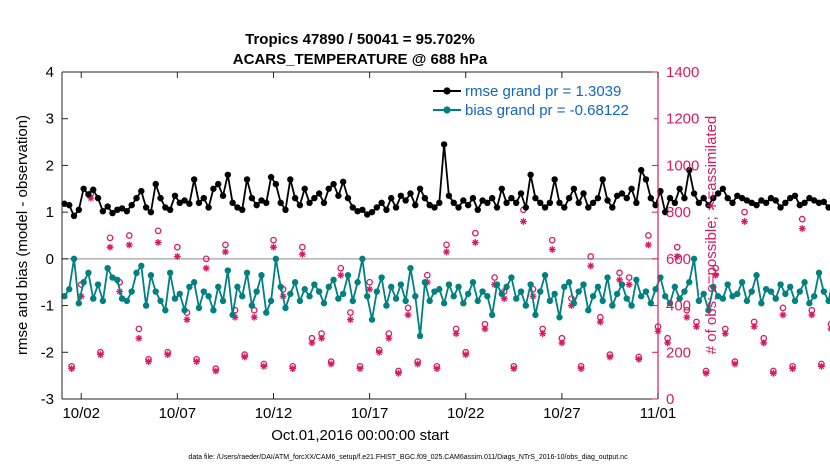 The image size is (830, 470). Describe the element at coordinates (178, 413) in the screenshot. I see `x-tick-label: 10/07` at that location.